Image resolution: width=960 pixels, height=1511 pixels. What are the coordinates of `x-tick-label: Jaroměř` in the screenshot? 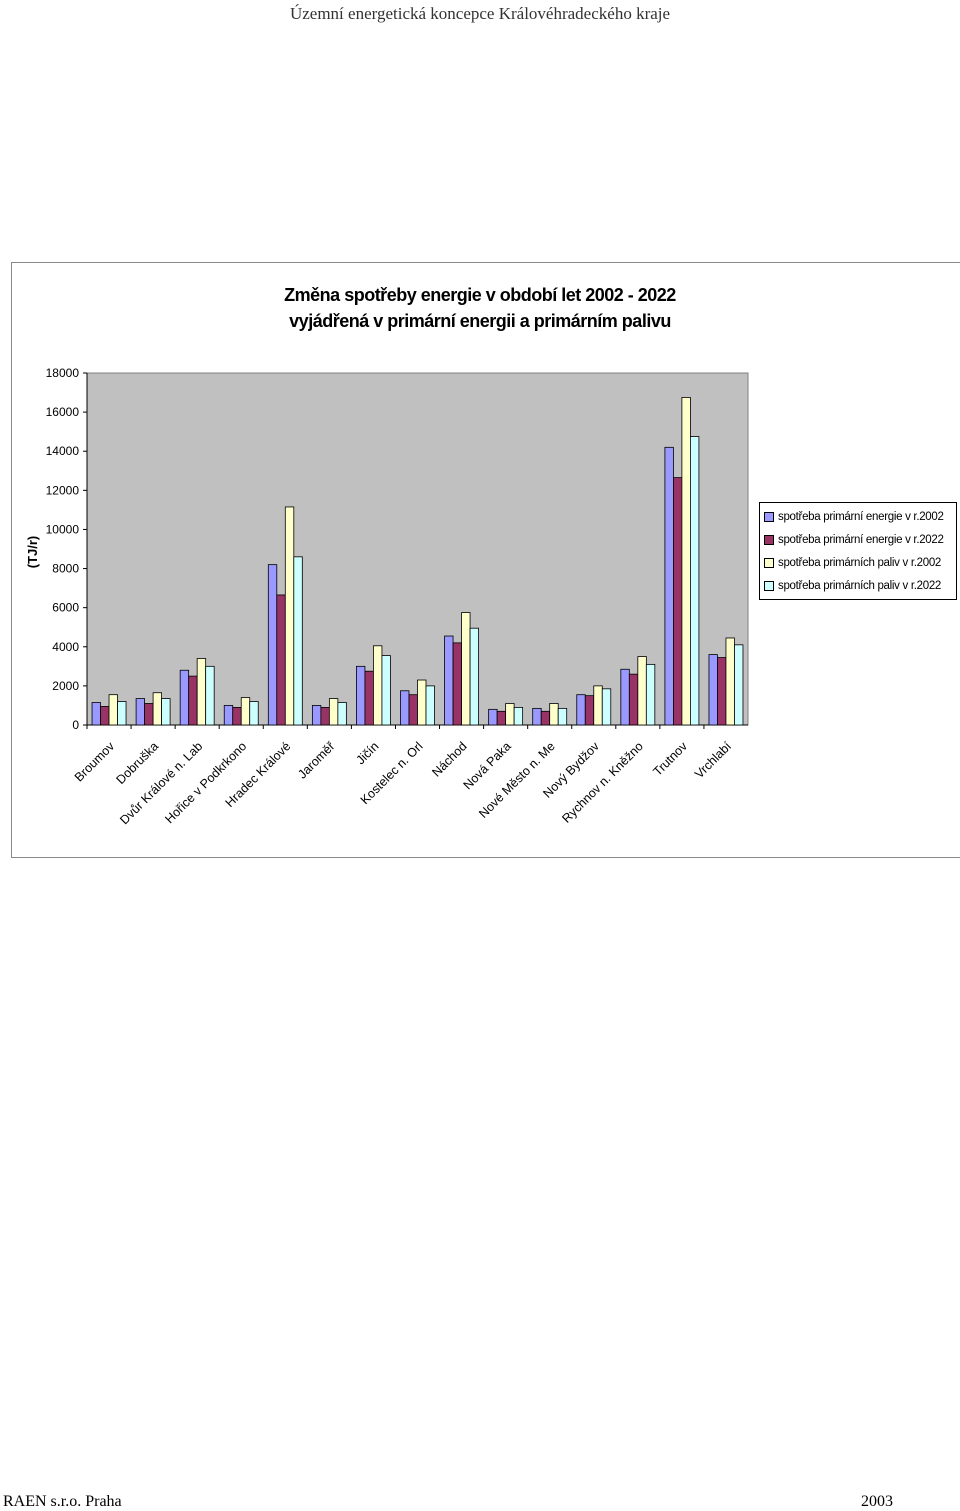 It's located at (316, 760).